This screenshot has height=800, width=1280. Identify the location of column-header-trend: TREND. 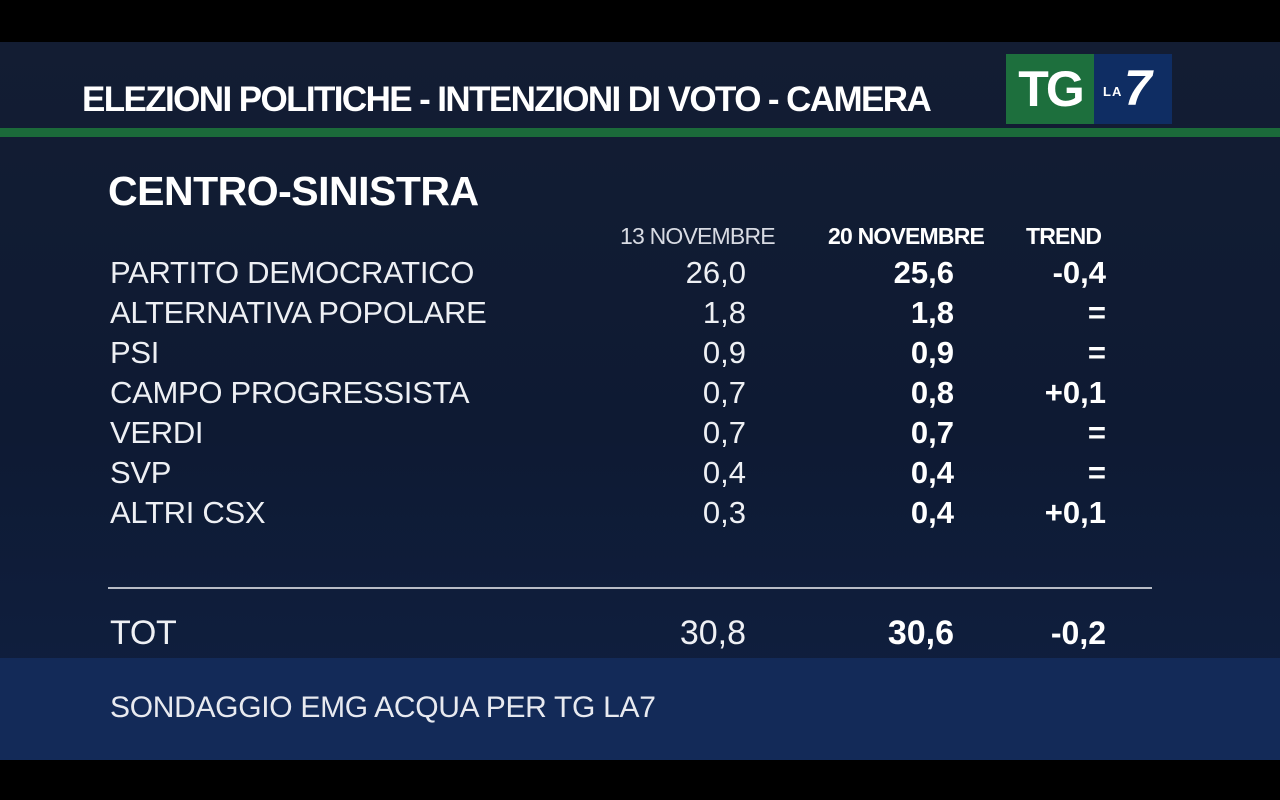
(1064, 236).